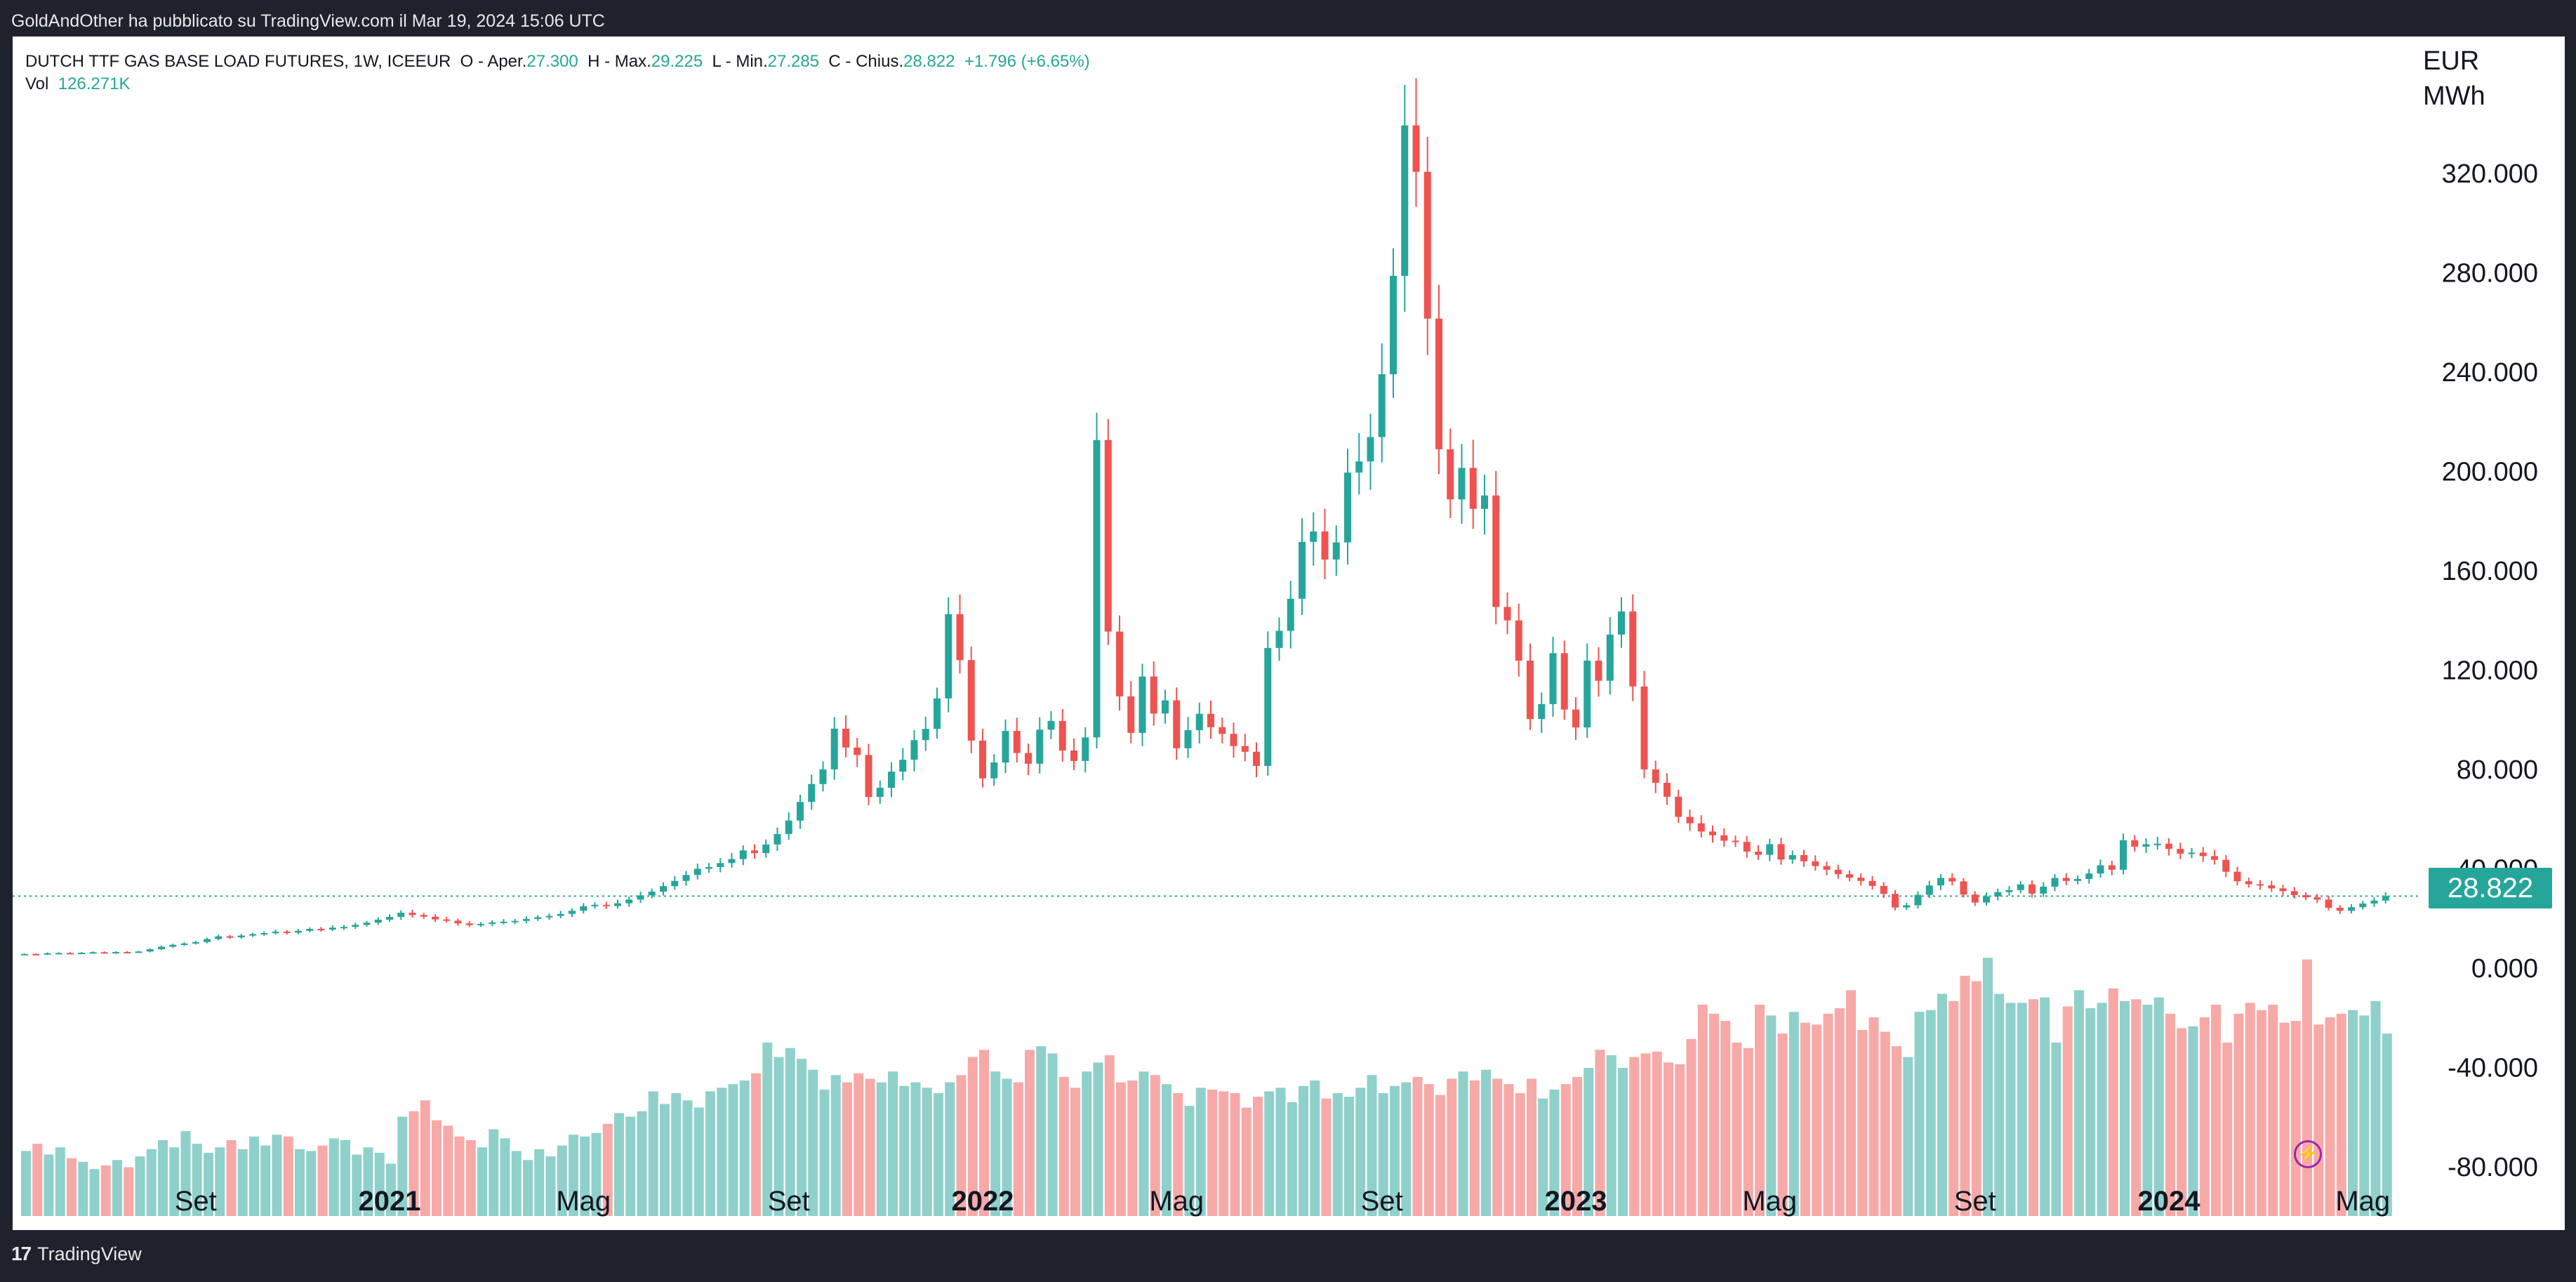 The image size is (2576, 1282). I want to click on footer-brand-text: TradingView, so click(90, 1253).